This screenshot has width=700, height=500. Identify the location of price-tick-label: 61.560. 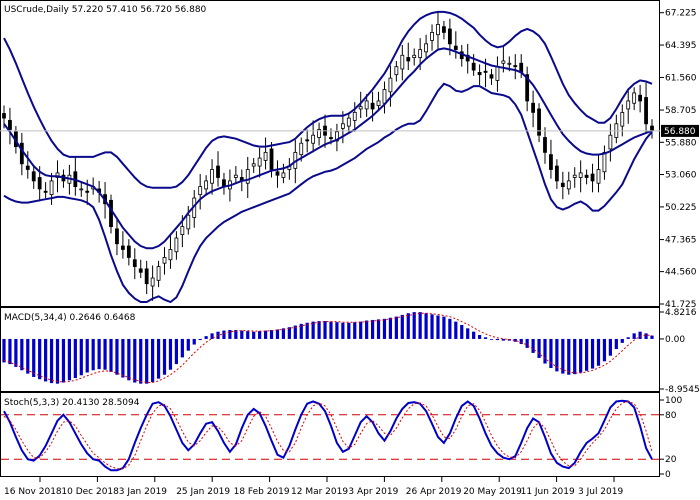
(681, 78).